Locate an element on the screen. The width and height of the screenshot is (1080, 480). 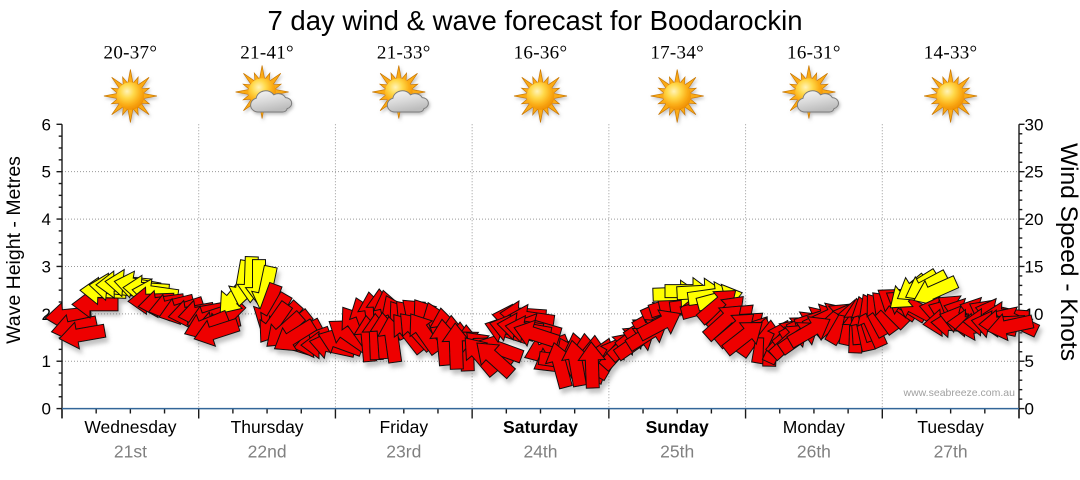
svg-text: Thursday is located at coordinates (267, 427).